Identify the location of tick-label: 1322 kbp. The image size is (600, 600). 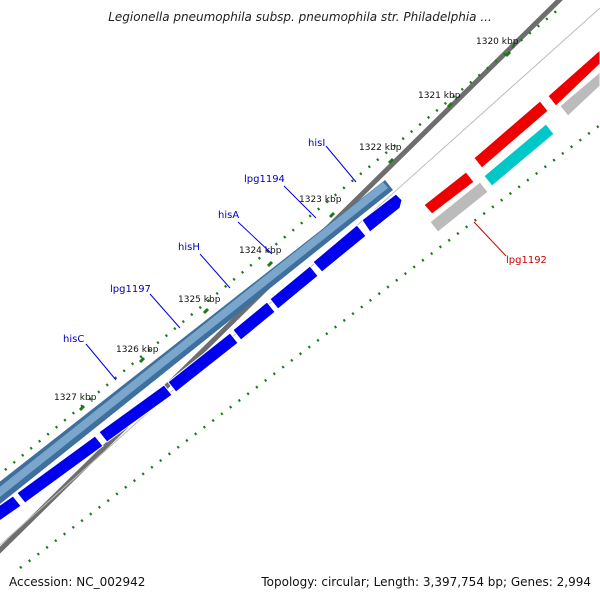
(380, 148).